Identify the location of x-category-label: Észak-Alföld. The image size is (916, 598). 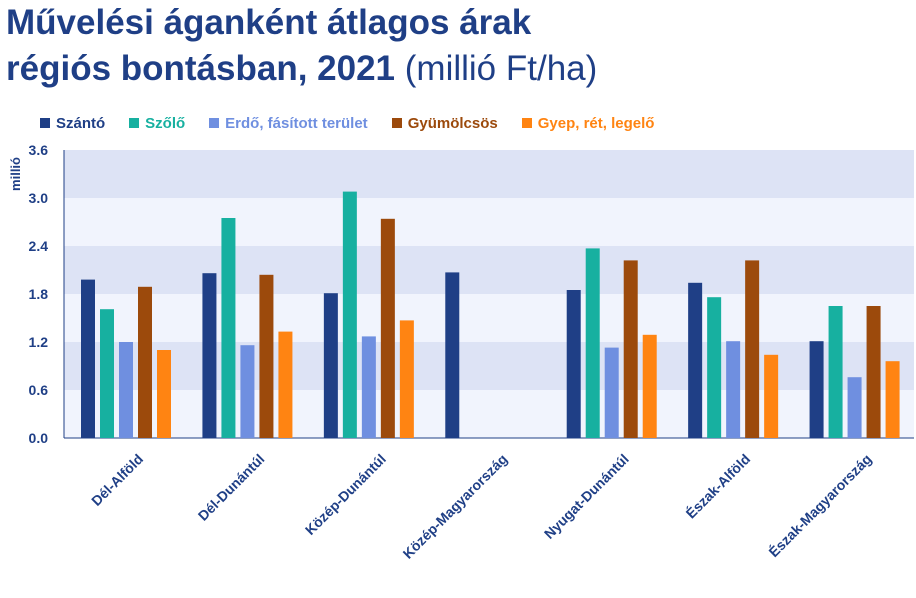
(718, 486).